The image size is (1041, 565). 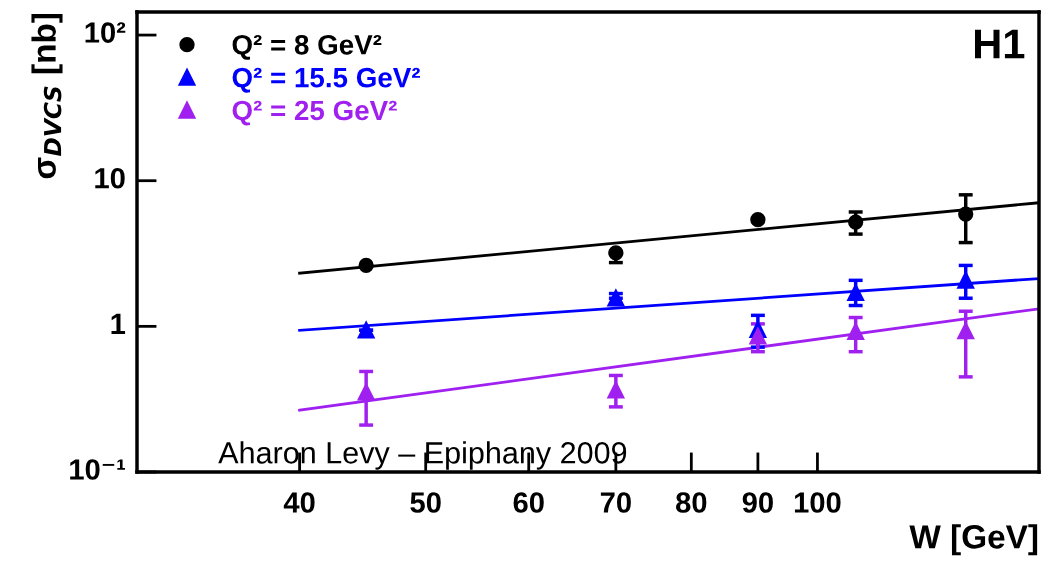 What do you see at coordinates (999, 44) in the screenshot?
I see `annotation: H1` at bounding box center [999, 44].